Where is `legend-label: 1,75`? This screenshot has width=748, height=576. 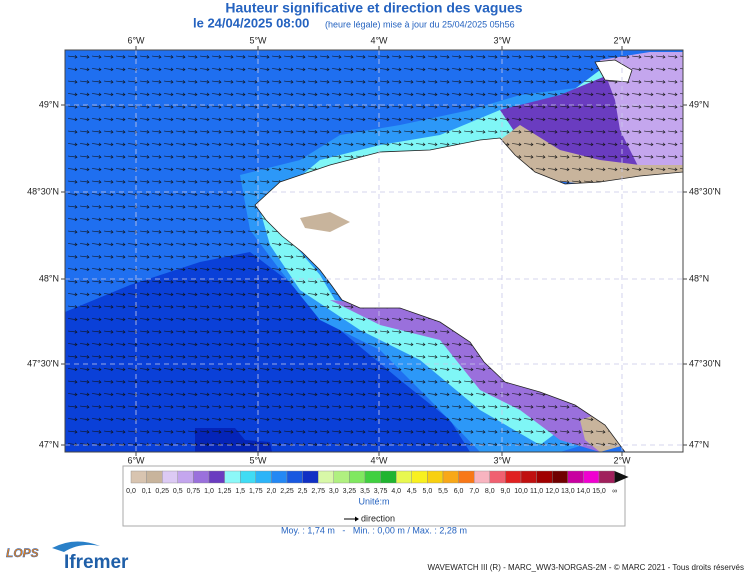
legend-label: 1,75 is located at coordinates (256, 491).